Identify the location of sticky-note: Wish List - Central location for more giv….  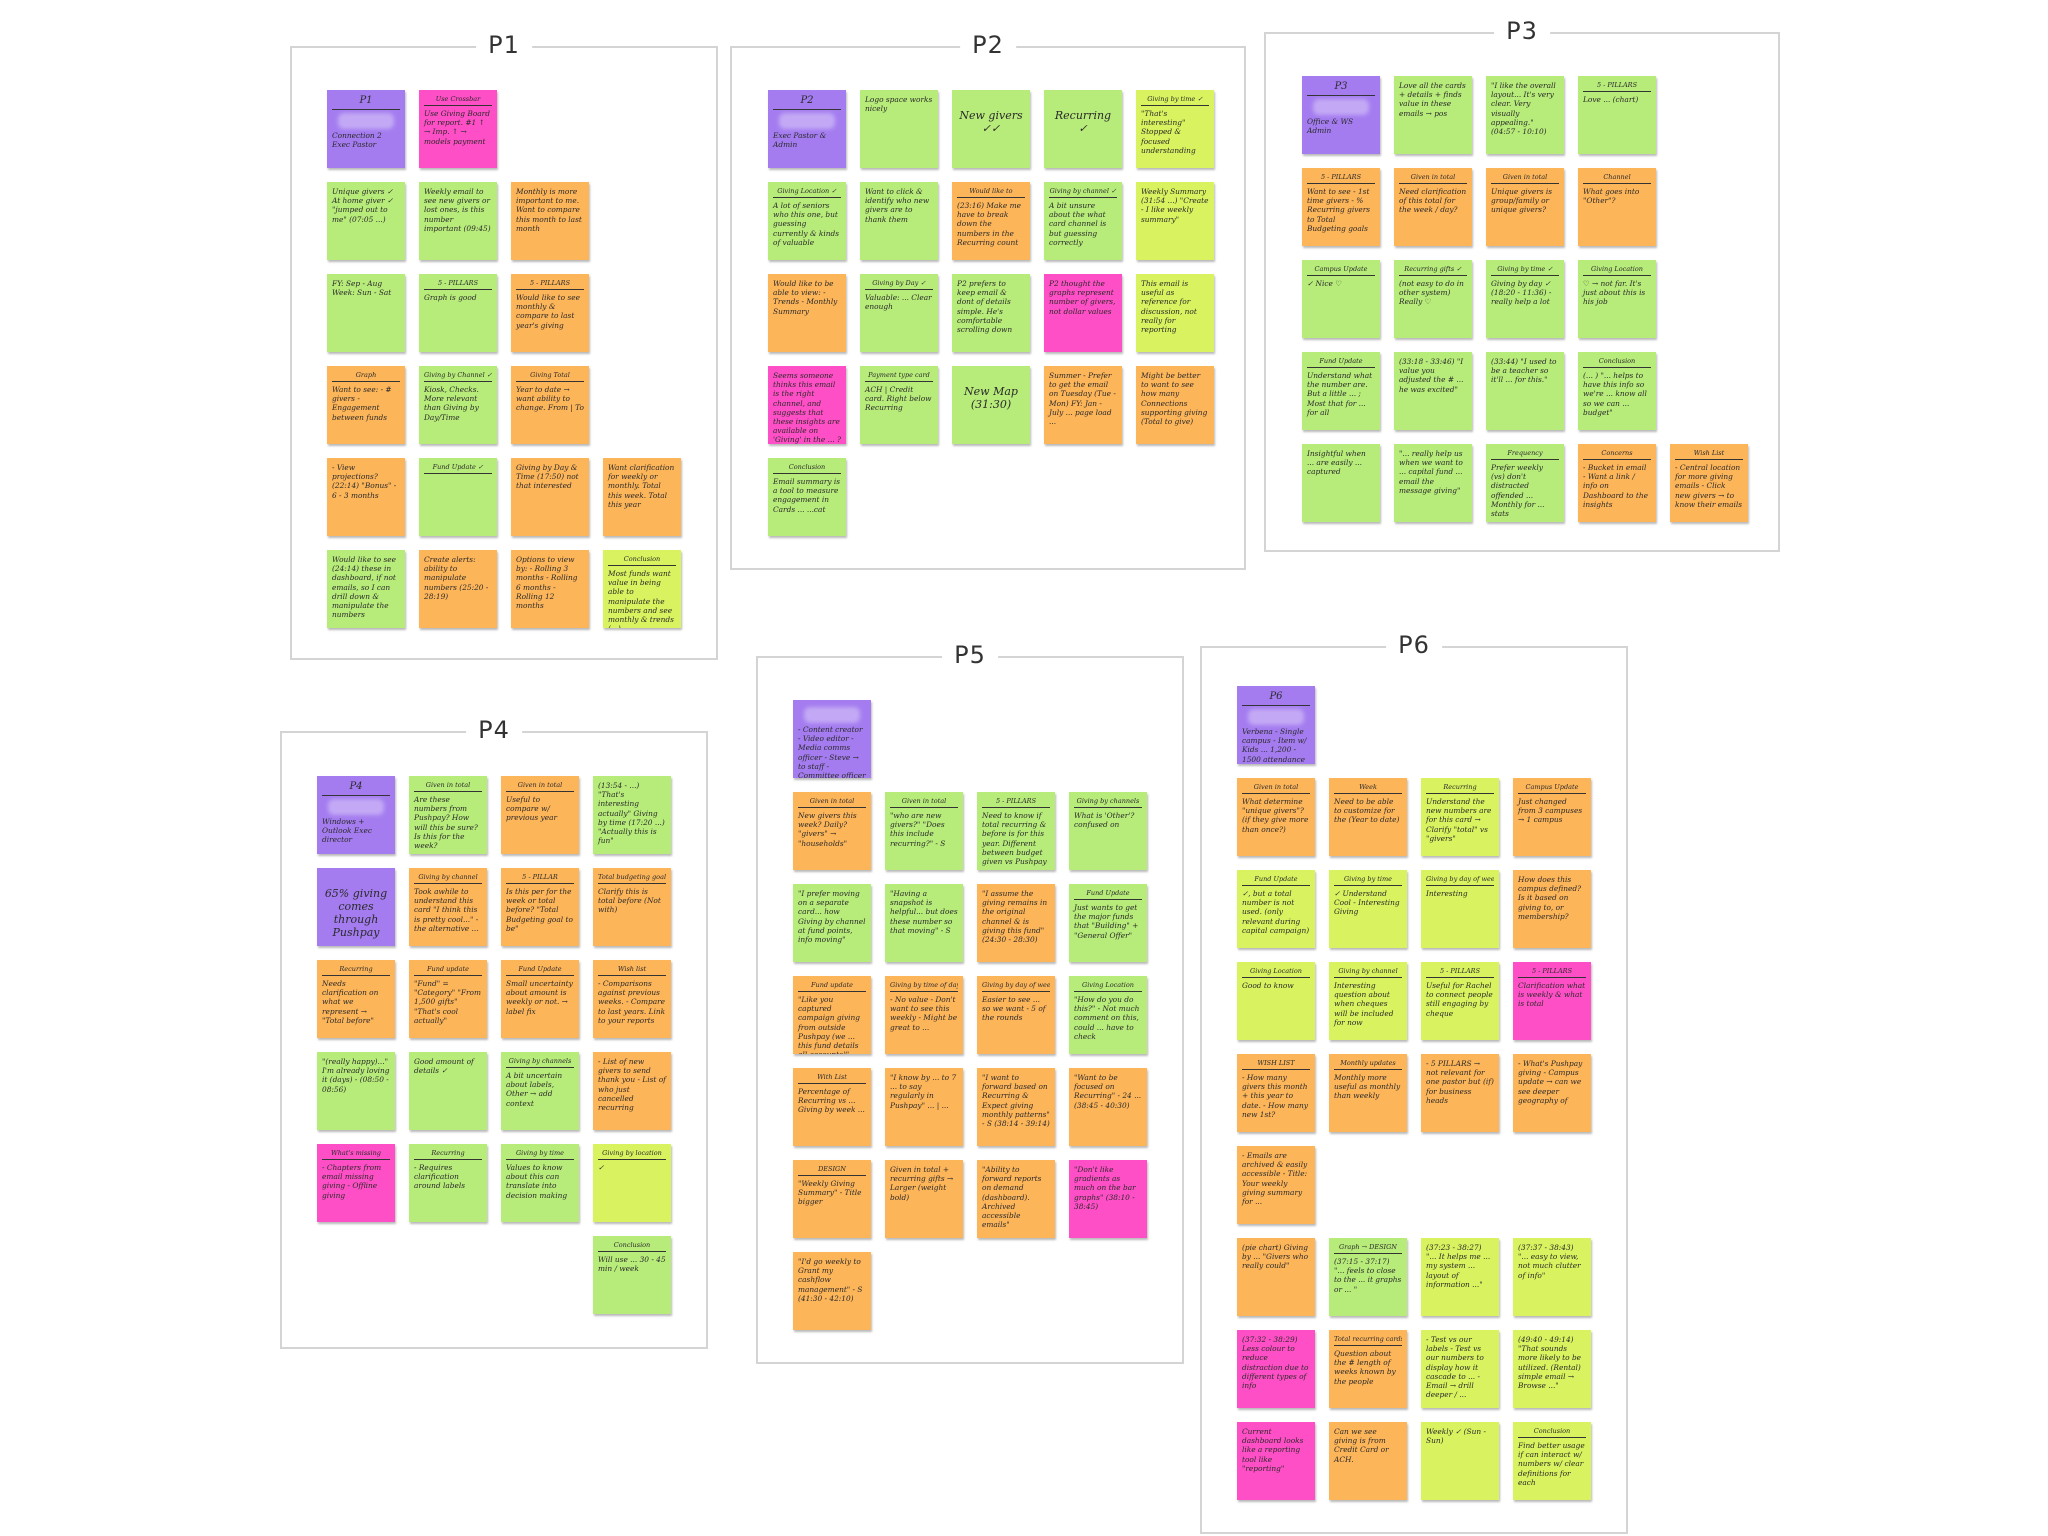
(1709, 483).